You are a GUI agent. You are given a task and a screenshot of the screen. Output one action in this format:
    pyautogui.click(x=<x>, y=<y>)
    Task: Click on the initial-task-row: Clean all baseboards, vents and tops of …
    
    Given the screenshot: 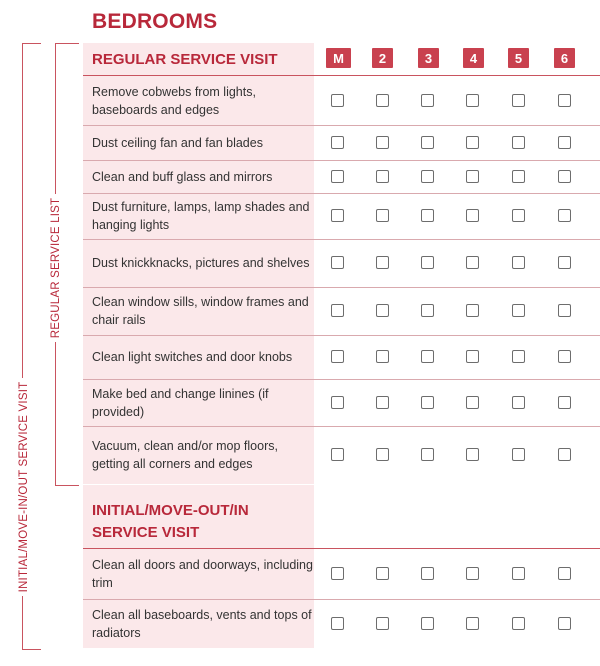 What is the action you would take?
    pyautogui.click(x=341, y=623)
    